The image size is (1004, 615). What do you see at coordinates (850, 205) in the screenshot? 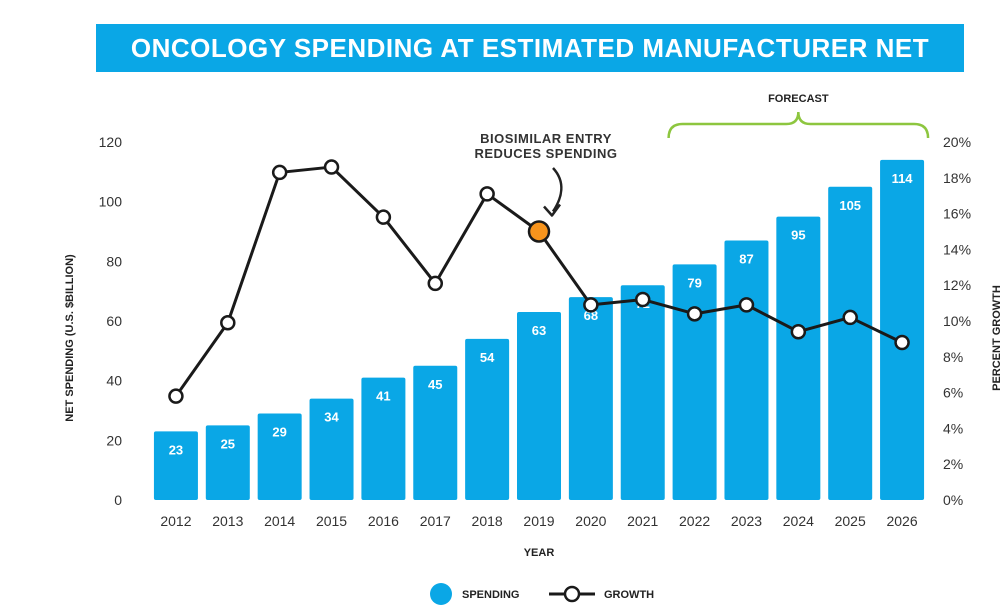
I see `bar-value-label: 105` at bounding box center [850, 205].